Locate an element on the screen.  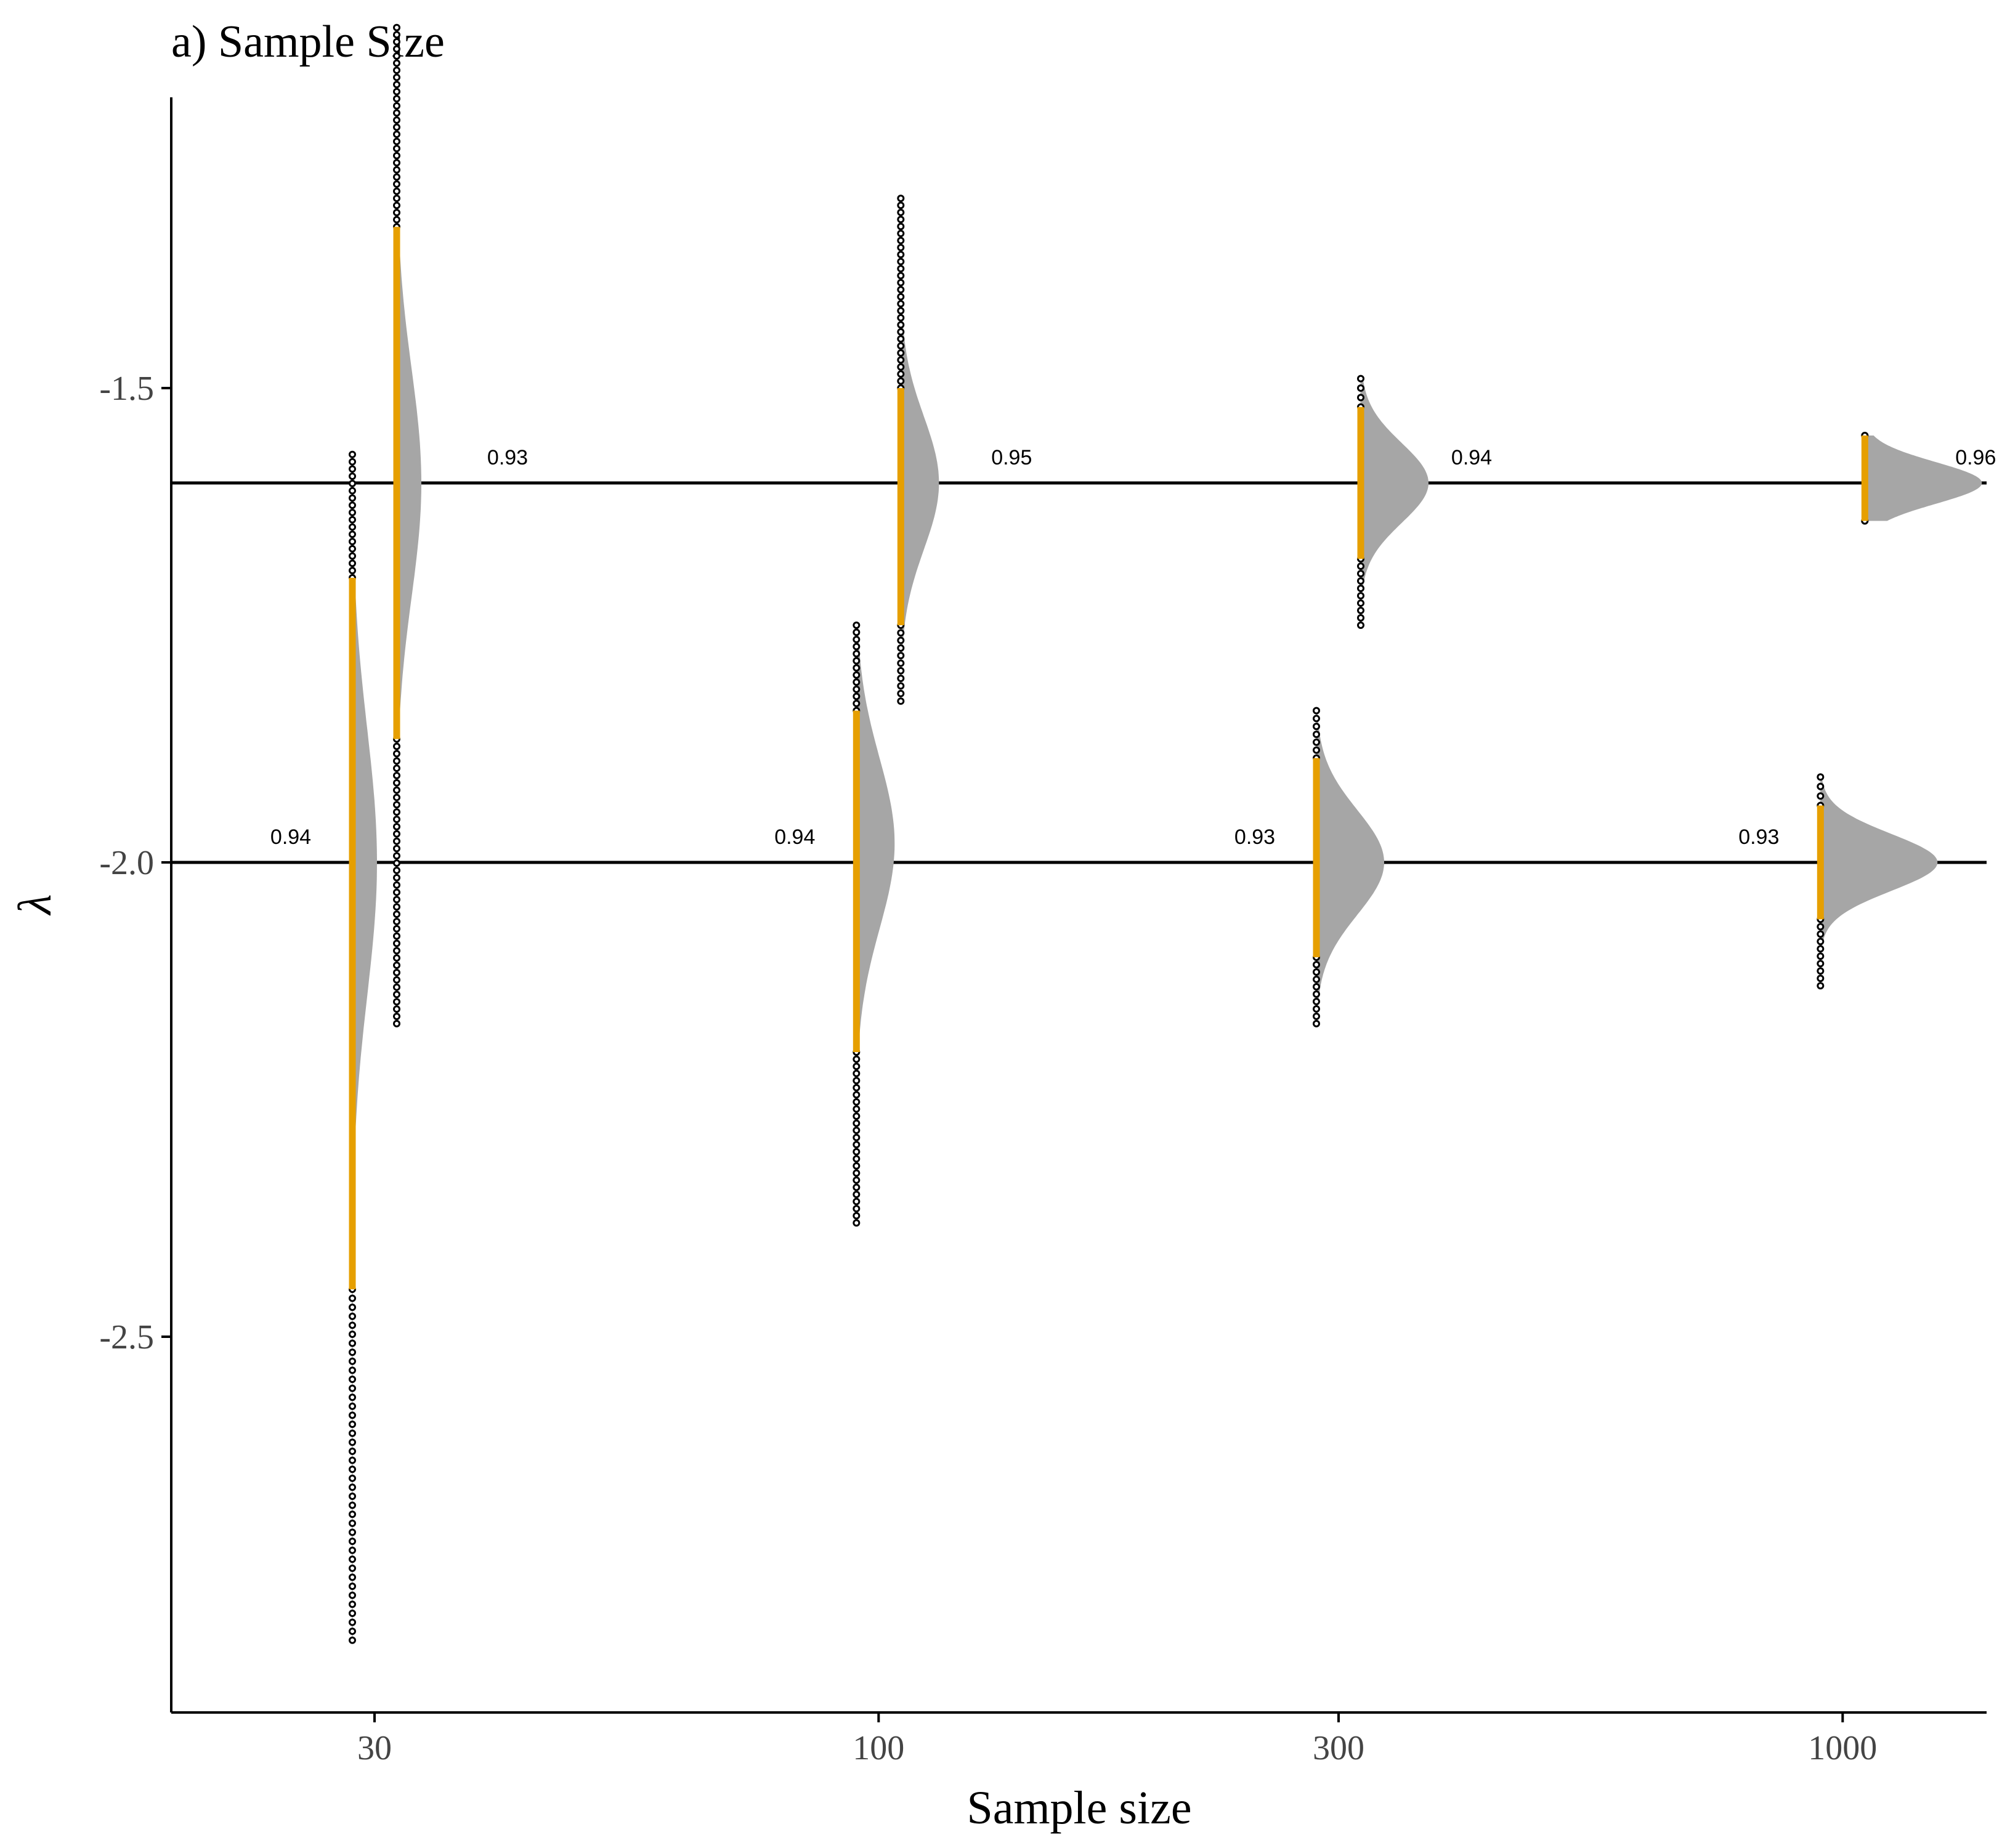
x-tick-label: 100 is located at coordinates (878, 1748).